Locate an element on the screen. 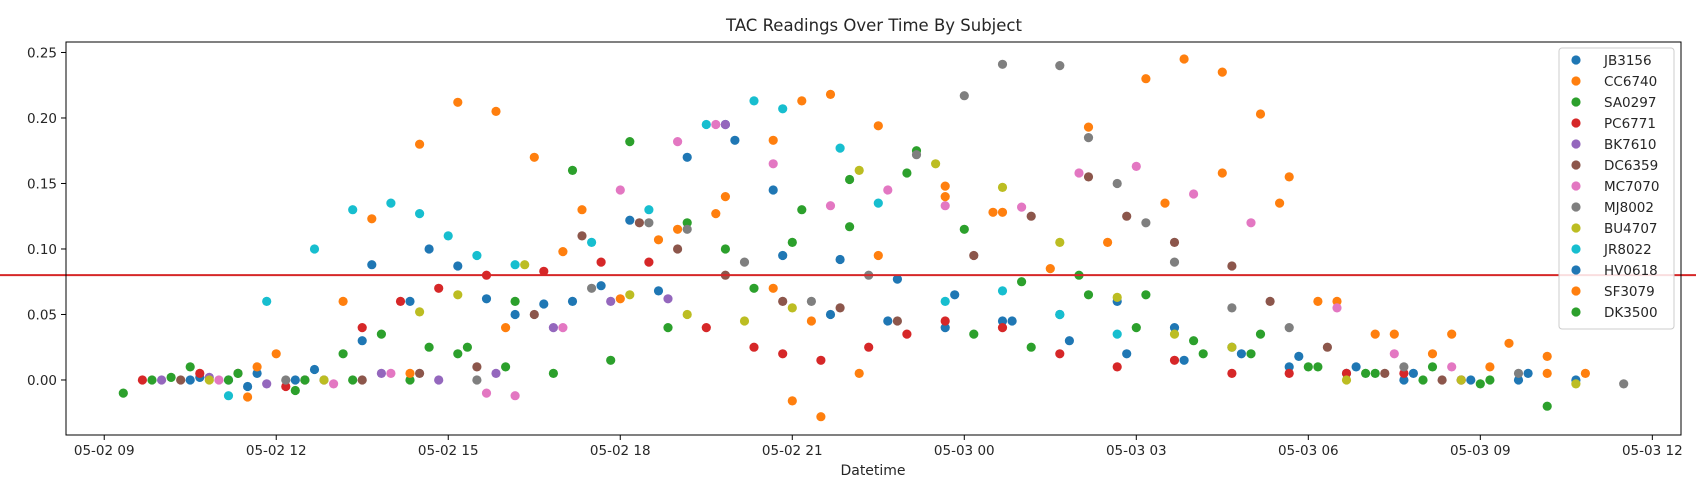 This screenshot has width=1696, height=500. x-tick-label: 05-03 09 is located at coordinates (1480, 451).